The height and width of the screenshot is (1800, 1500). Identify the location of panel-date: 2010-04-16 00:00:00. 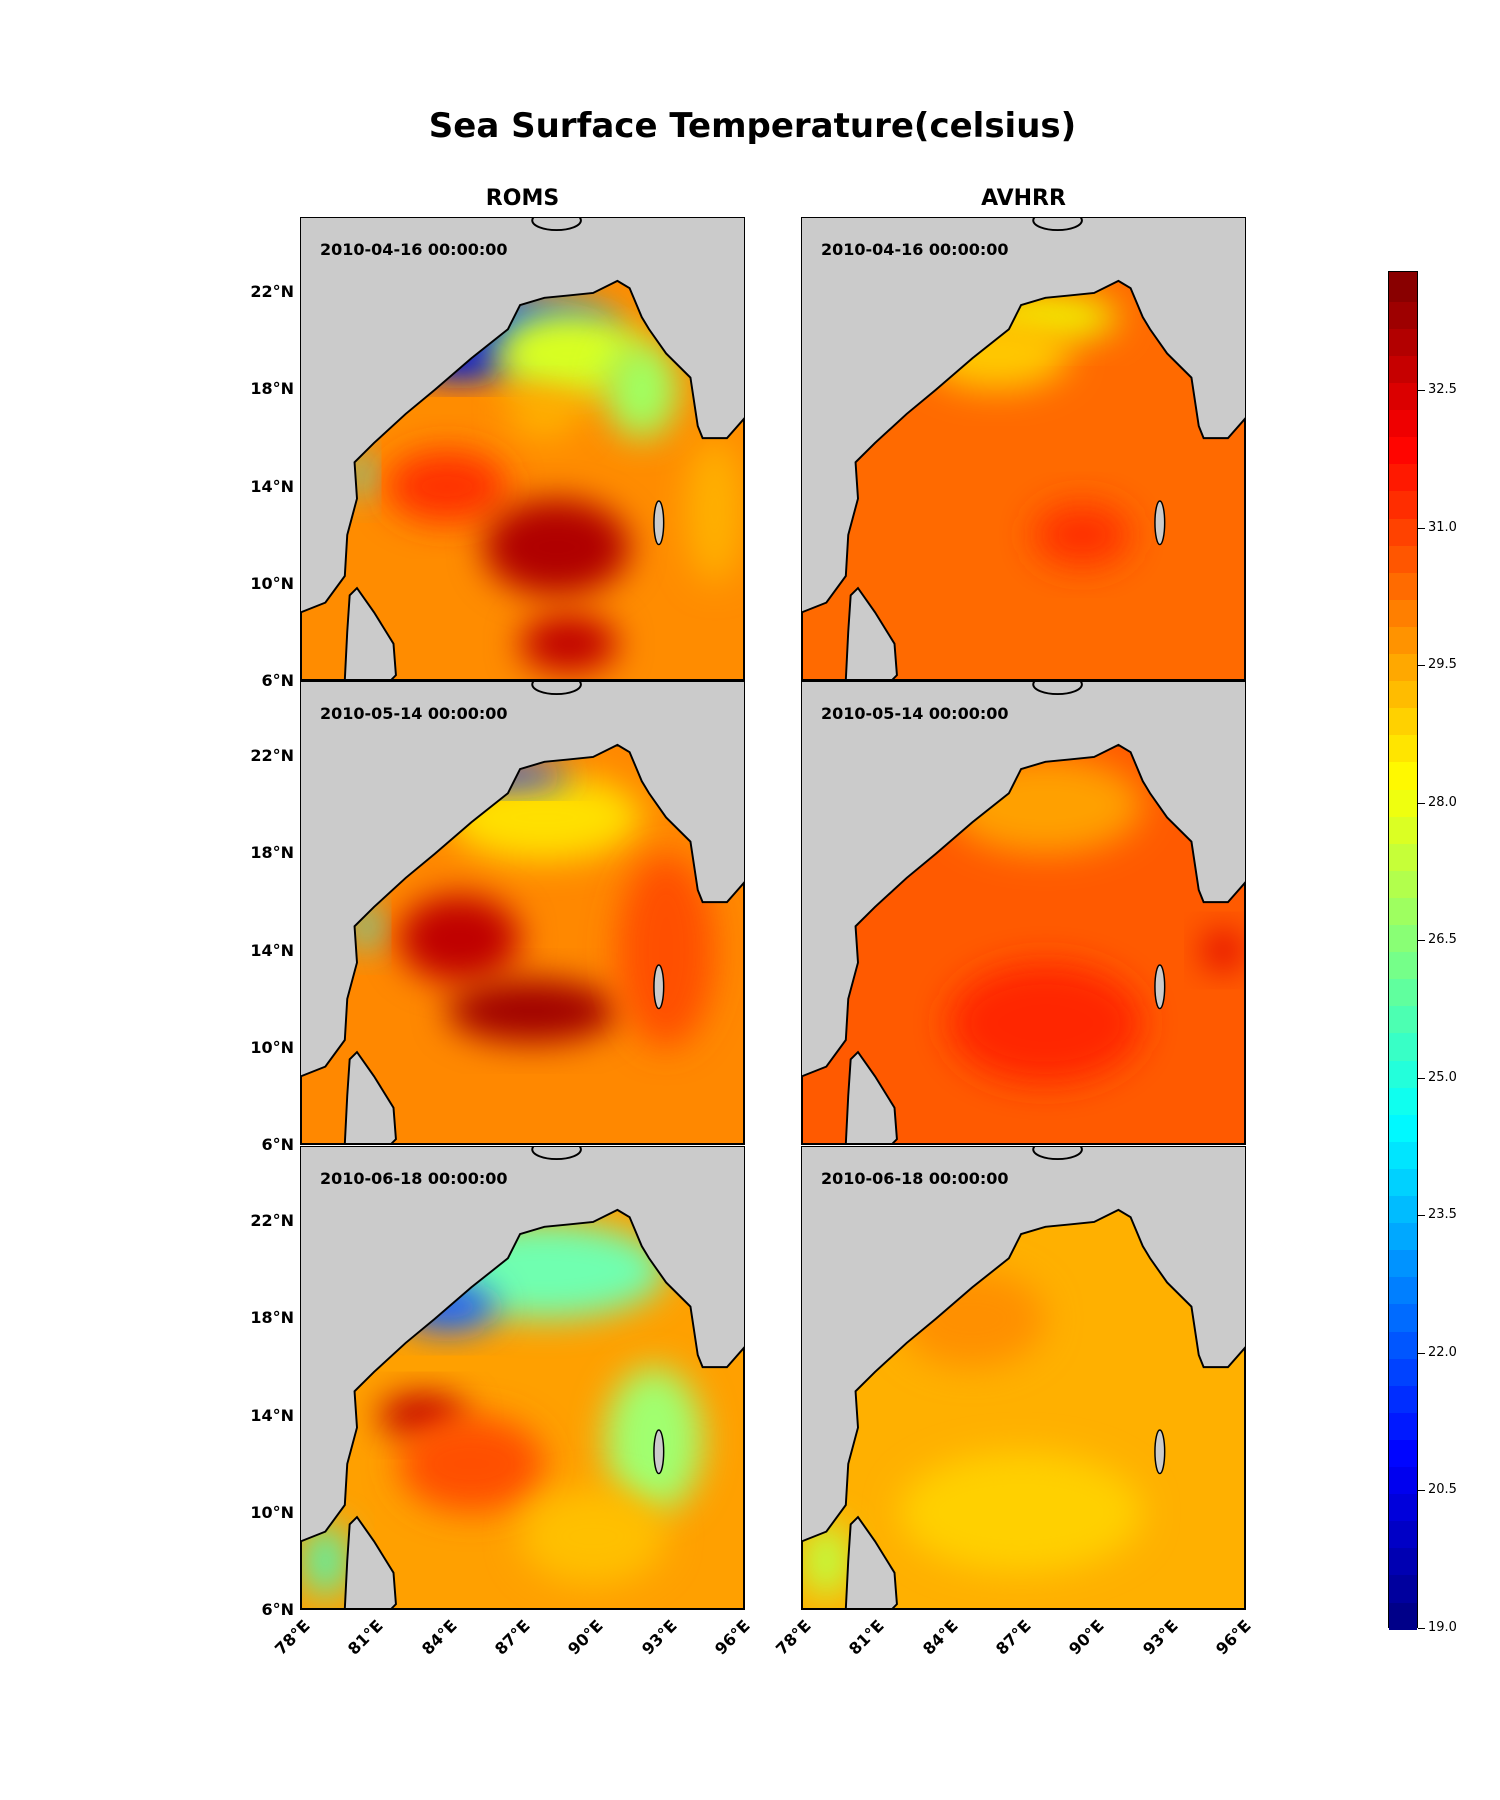
(915, 249).